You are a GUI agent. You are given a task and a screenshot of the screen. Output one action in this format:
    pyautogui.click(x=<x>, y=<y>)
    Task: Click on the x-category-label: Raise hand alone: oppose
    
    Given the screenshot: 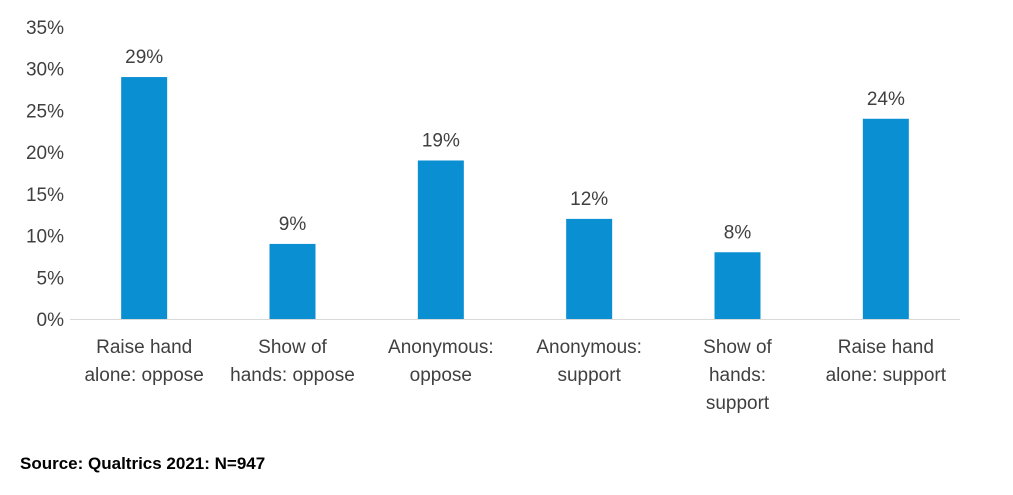 What is the action you would take?
    pyautogui.click(x=143, y=361)
    